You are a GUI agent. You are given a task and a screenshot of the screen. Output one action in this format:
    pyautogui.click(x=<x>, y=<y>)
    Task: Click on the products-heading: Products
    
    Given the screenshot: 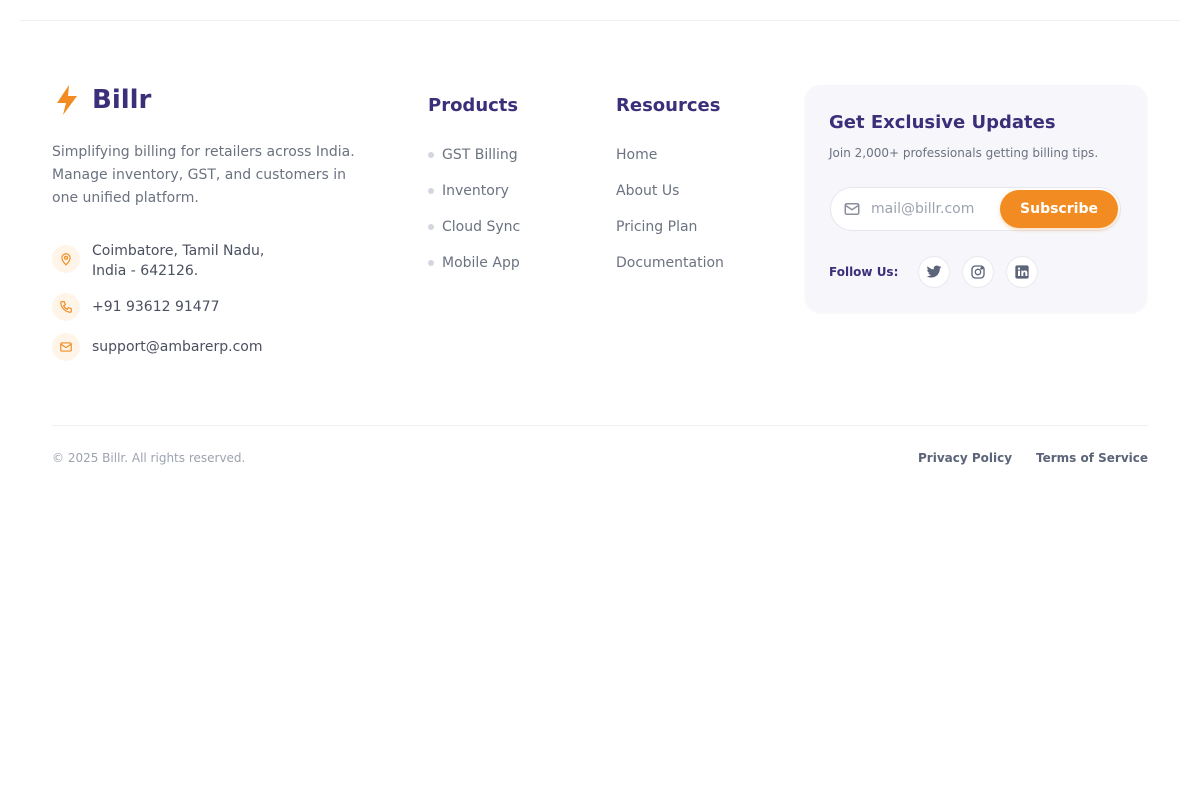 What is the action you would take?
    pyautogui.click(x=473, y=105)
    